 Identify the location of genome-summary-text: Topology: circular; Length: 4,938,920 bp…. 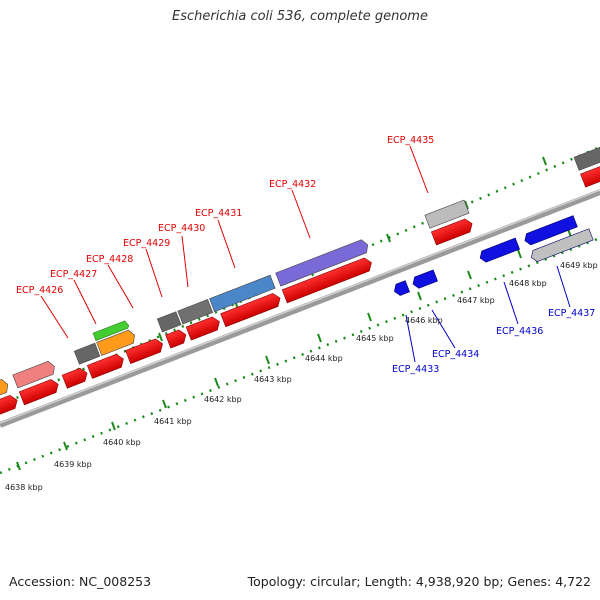
(419, 581).